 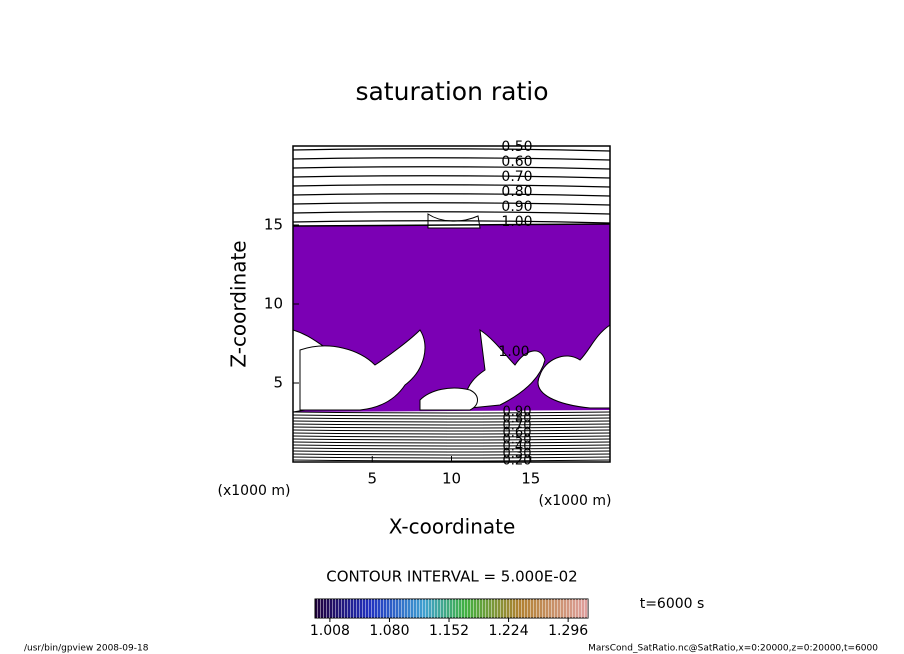 I want to click on colorbar-tick-label: 1.008, so click(x=330, y=631).